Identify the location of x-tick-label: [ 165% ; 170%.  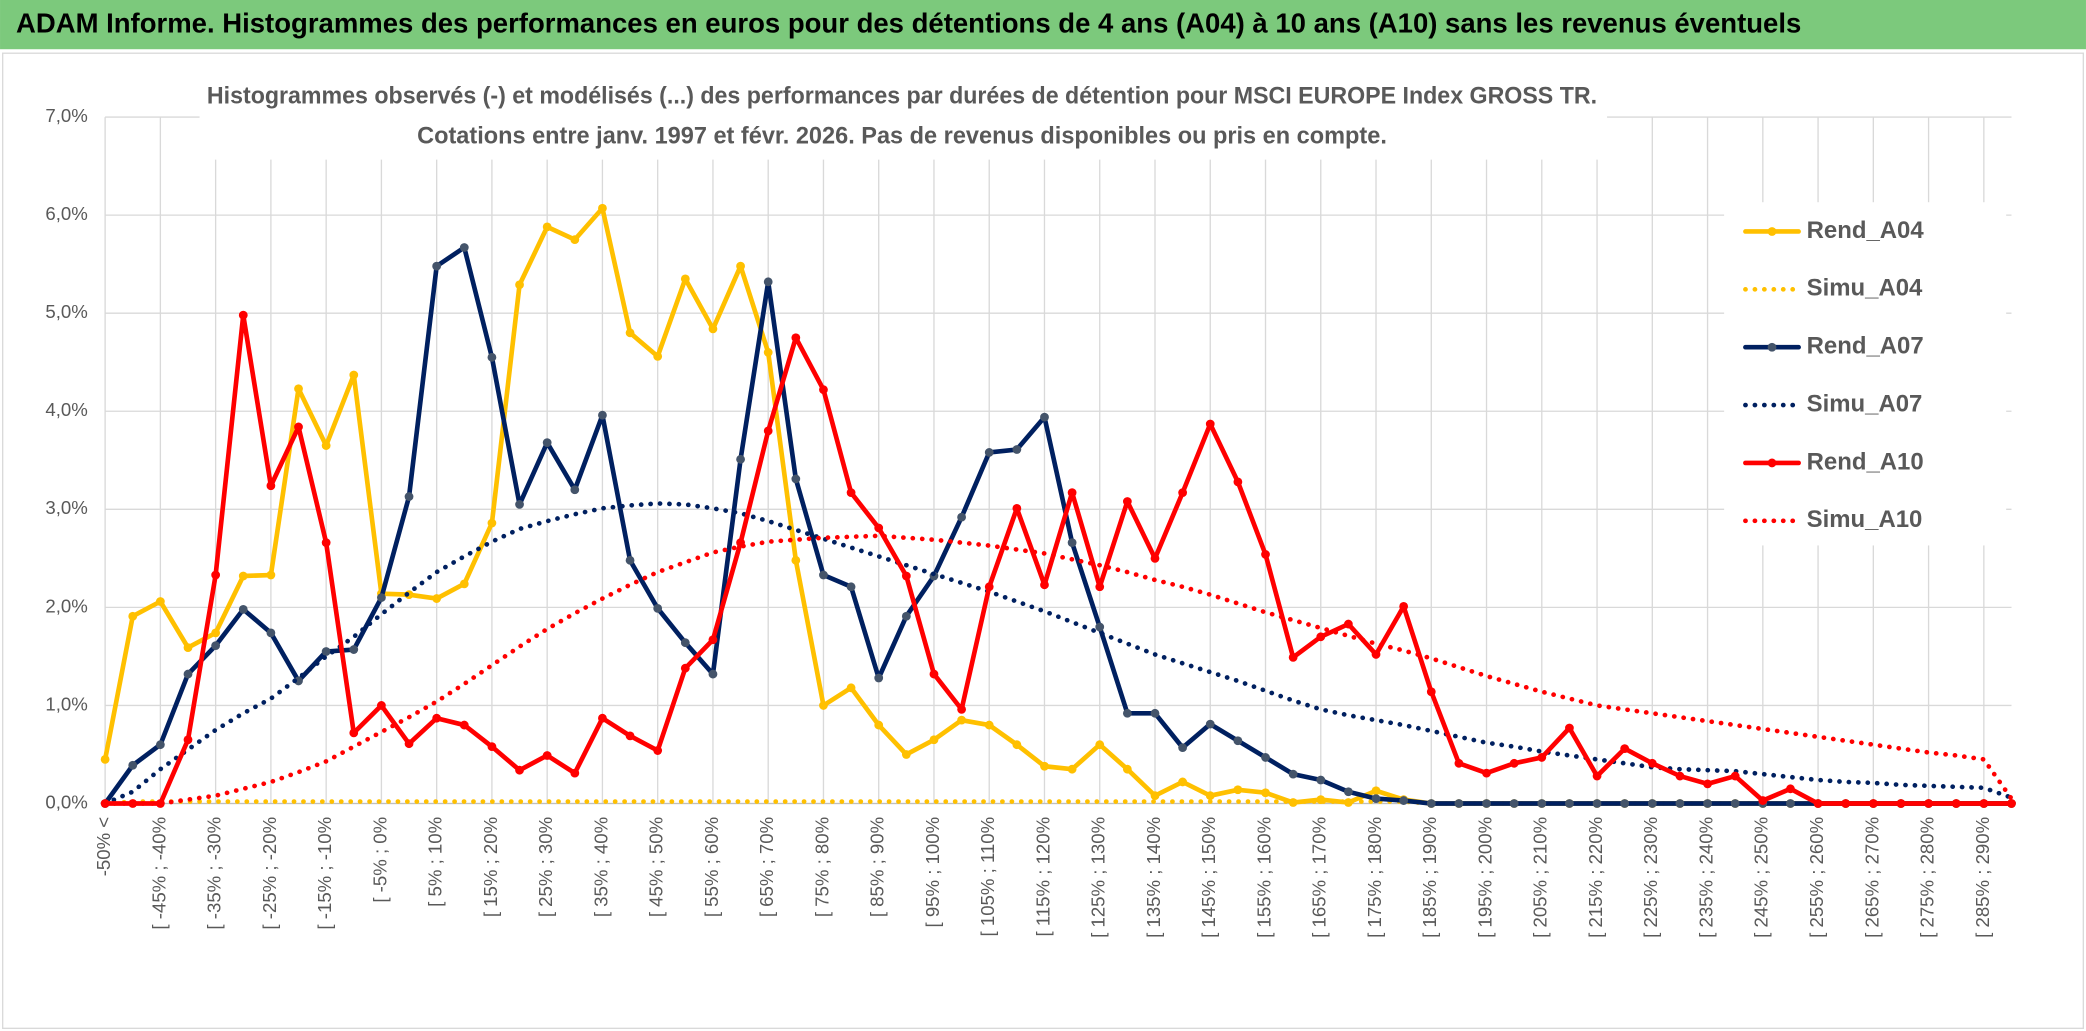
(1319, 877).